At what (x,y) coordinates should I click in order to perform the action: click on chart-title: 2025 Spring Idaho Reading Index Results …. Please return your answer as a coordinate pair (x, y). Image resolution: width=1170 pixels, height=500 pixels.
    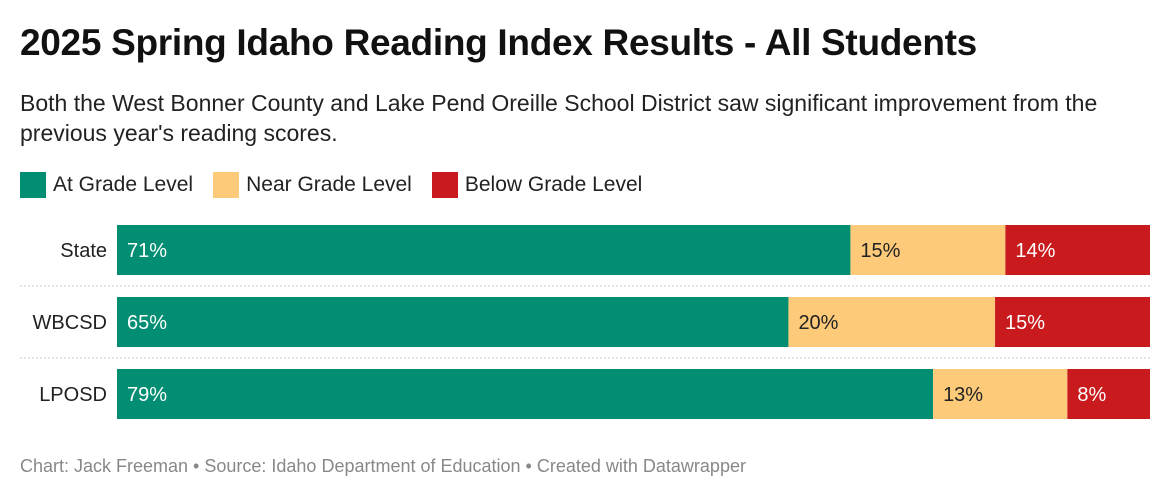
    Looking at the image, I should click on (498, 42).